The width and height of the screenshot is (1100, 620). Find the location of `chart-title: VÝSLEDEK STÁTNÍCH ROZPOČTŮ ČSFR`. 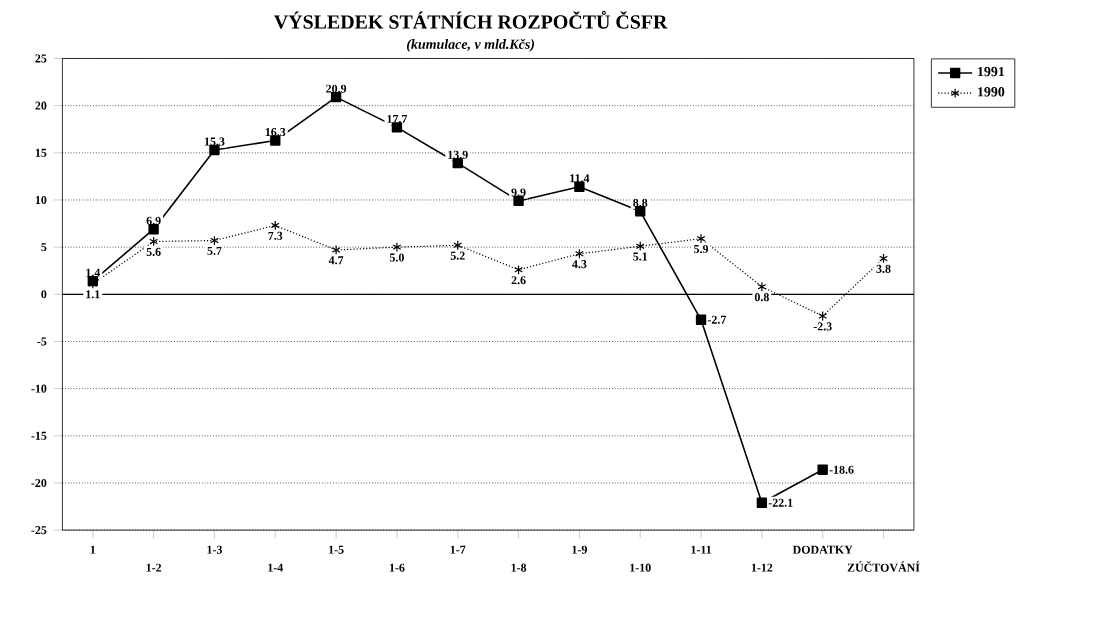

chart-title: VÝSLEDEK STÁTNÍCH ROZPOČTŮ ČSFR is located at coordinates (471, 19).